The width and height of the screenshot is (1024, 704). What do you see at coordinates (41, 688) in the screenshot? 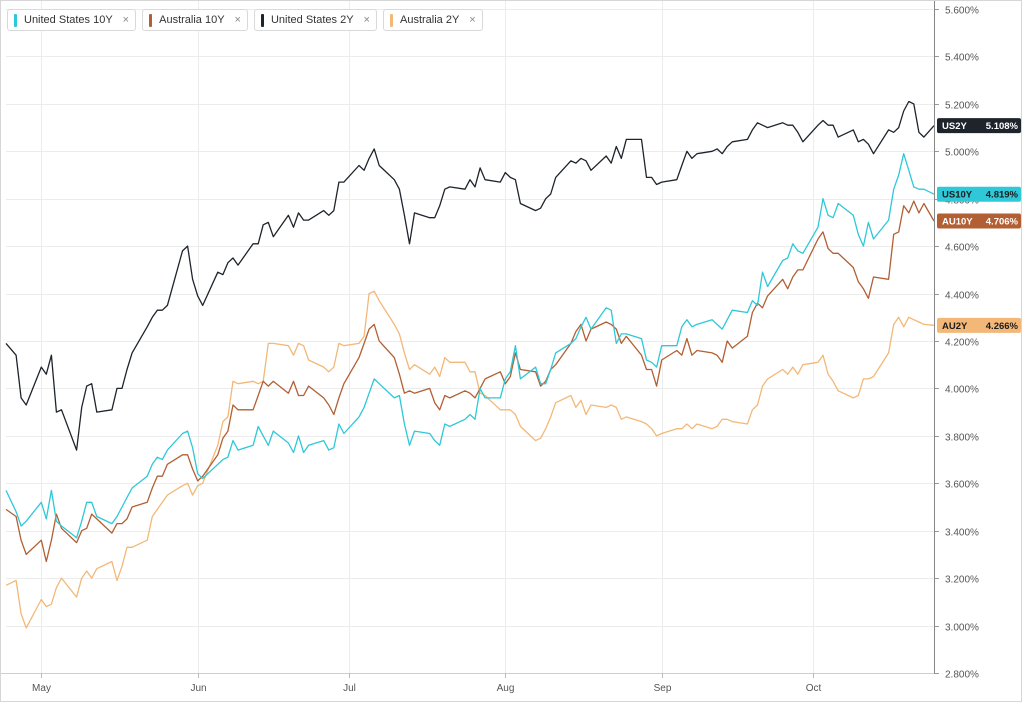
I see `x-tick-label: May` at bounding box center [41, 688].